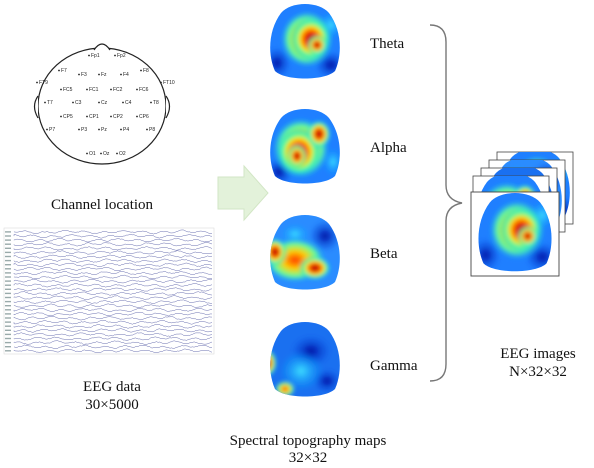 The height and width of the screenshot is (468, 594). What do you see at coordinates (156, 103) in the screenshot?
I see `electrode-label: T8` at bounding box center [156, 103].